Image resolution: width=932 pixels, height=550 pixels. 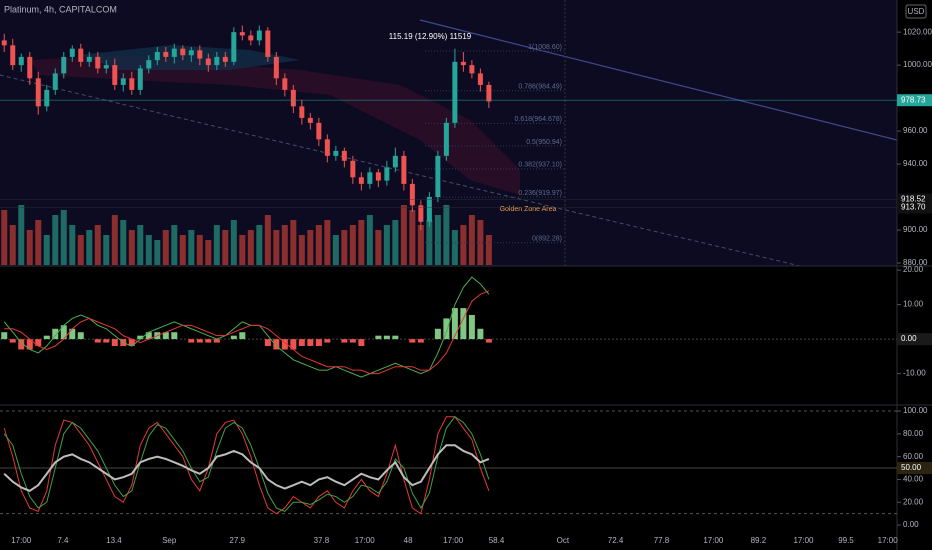 What do you see at coordinates (911, 524) in the screenshot?
I see `y-tick-label: 0.00` at bounding box center [911, 524].